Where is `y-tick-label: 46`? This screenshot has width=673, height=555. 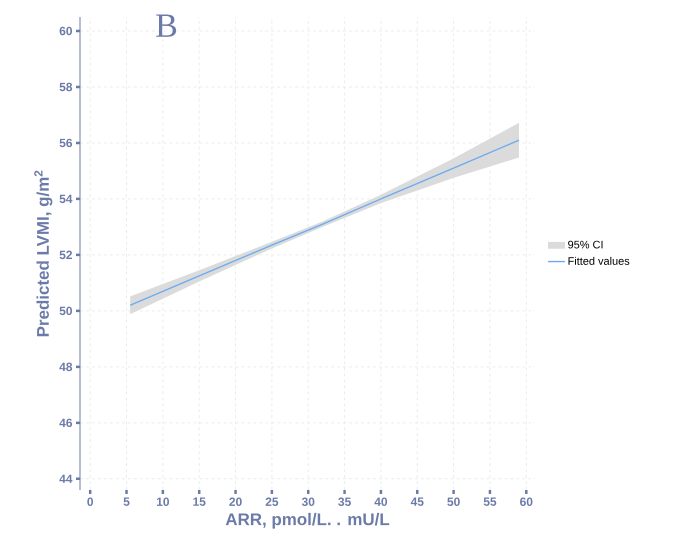
y-tick-label: 46 is located at coordinates (65, 423).